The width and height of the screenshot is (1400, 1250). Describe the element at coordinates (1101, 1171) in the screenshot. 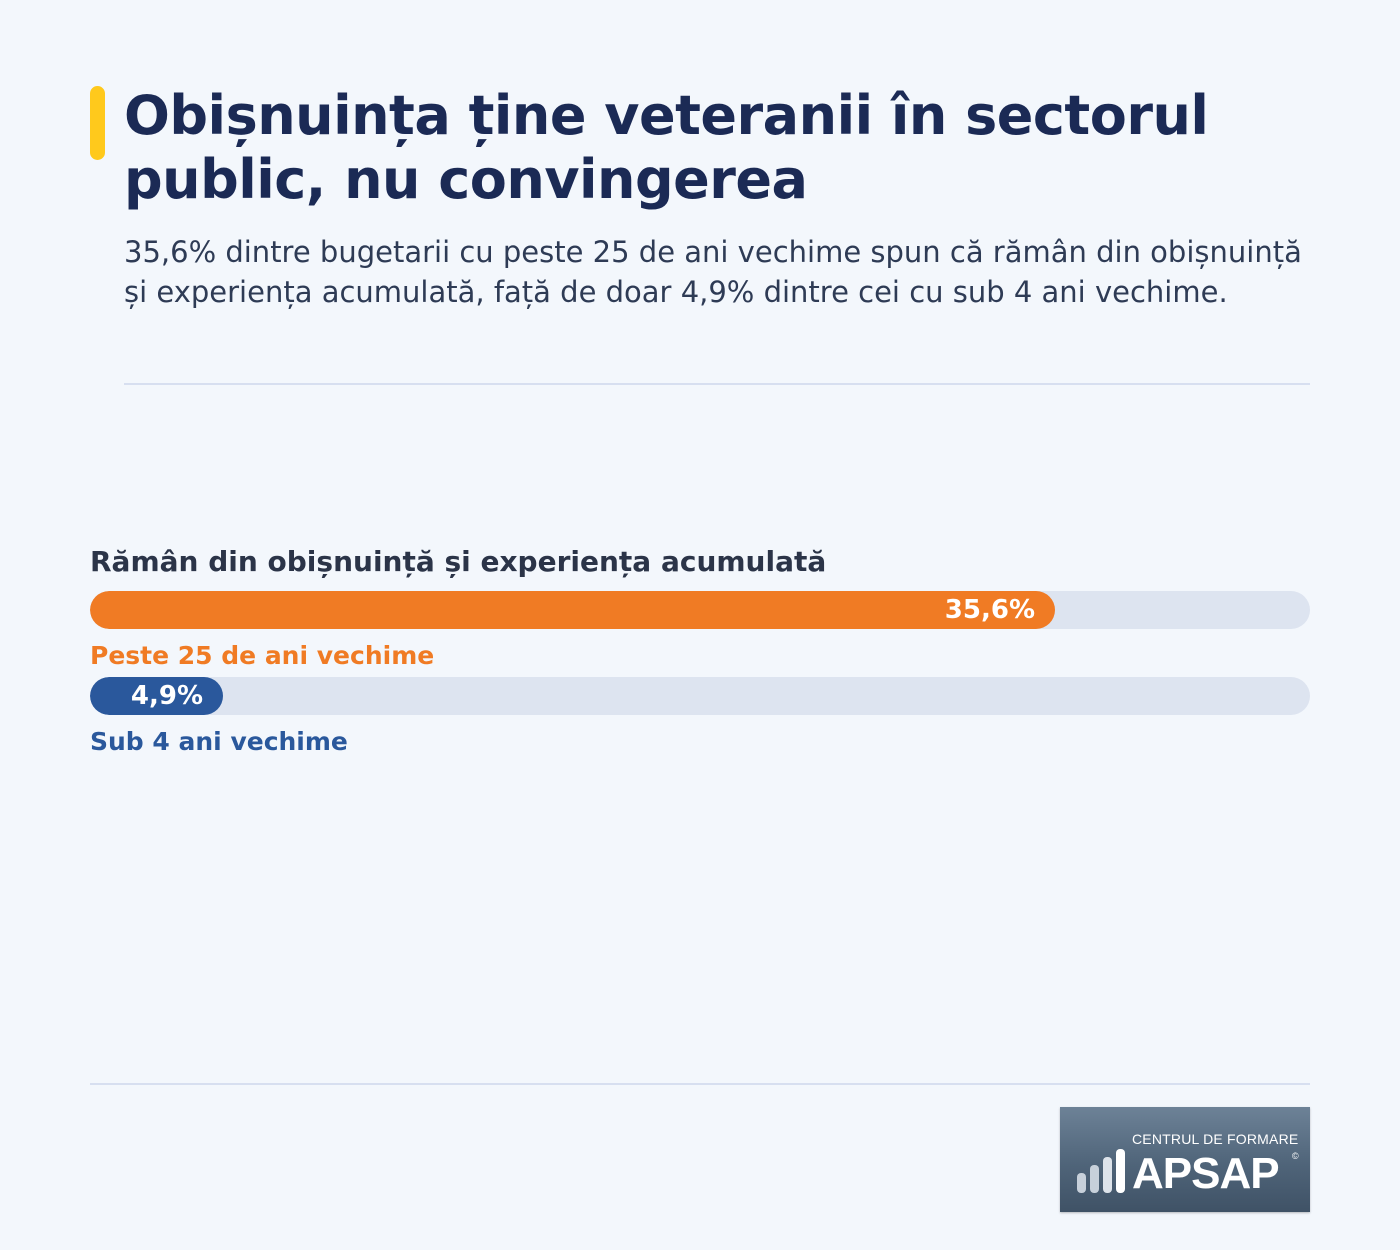

I see `ascending-bars-icon` at that location.